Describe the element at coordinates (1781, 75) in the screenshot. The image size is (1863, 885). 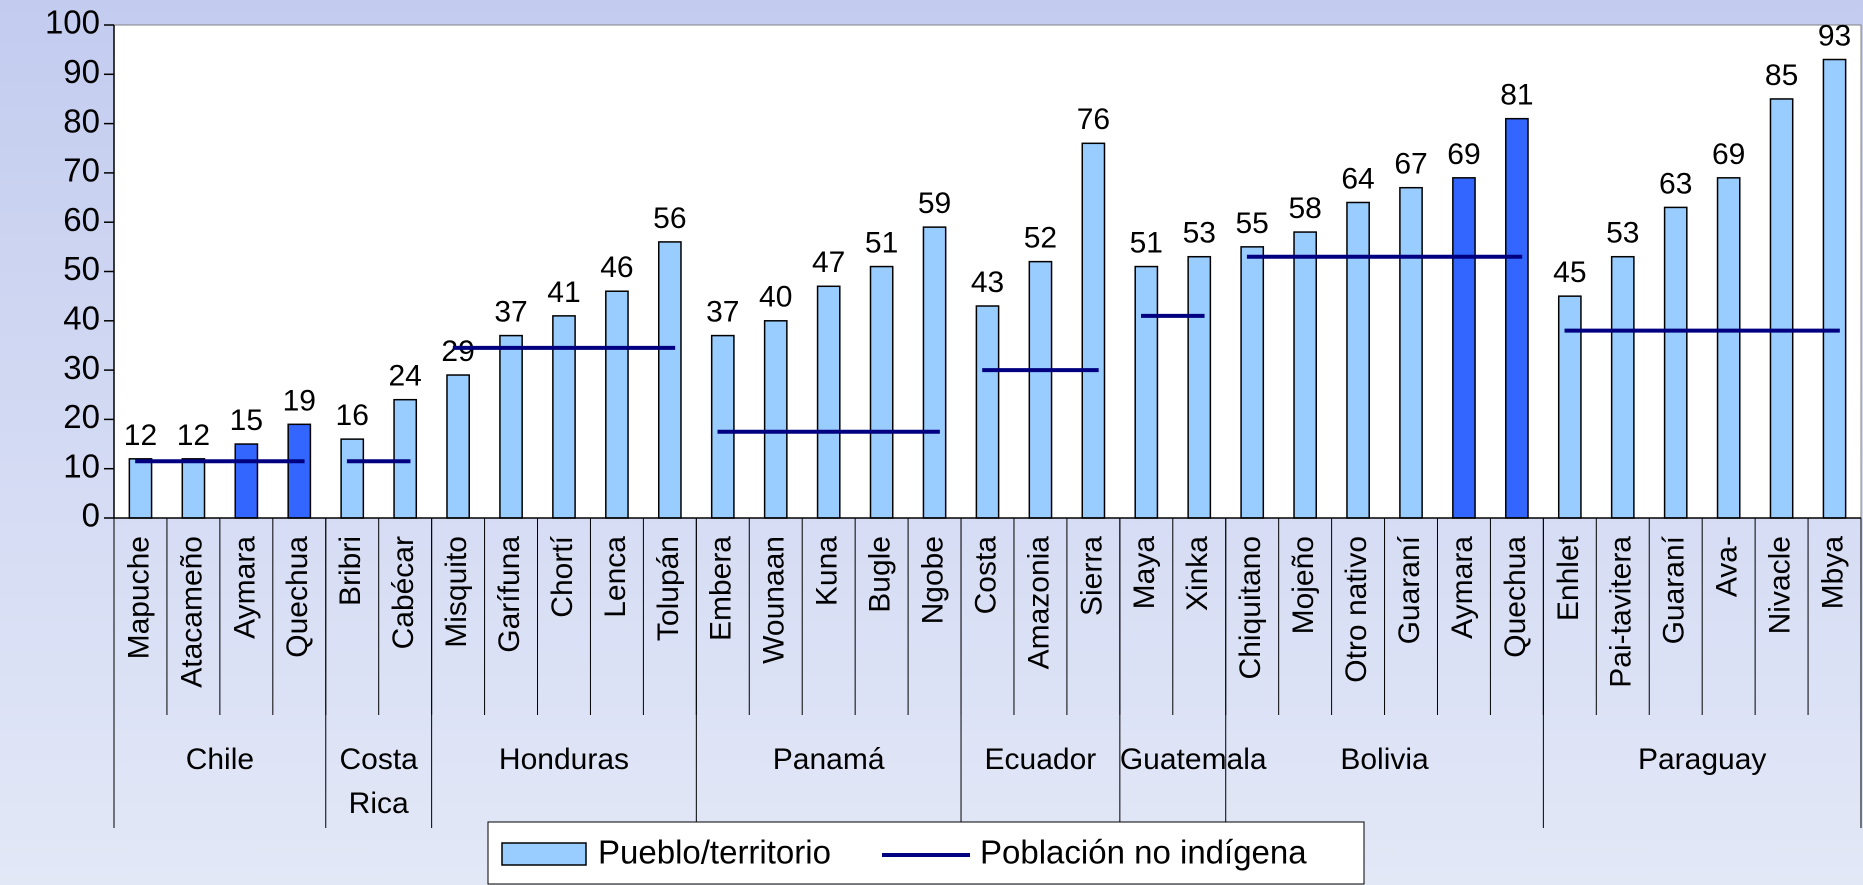
I see `value-label: 85` at that location.